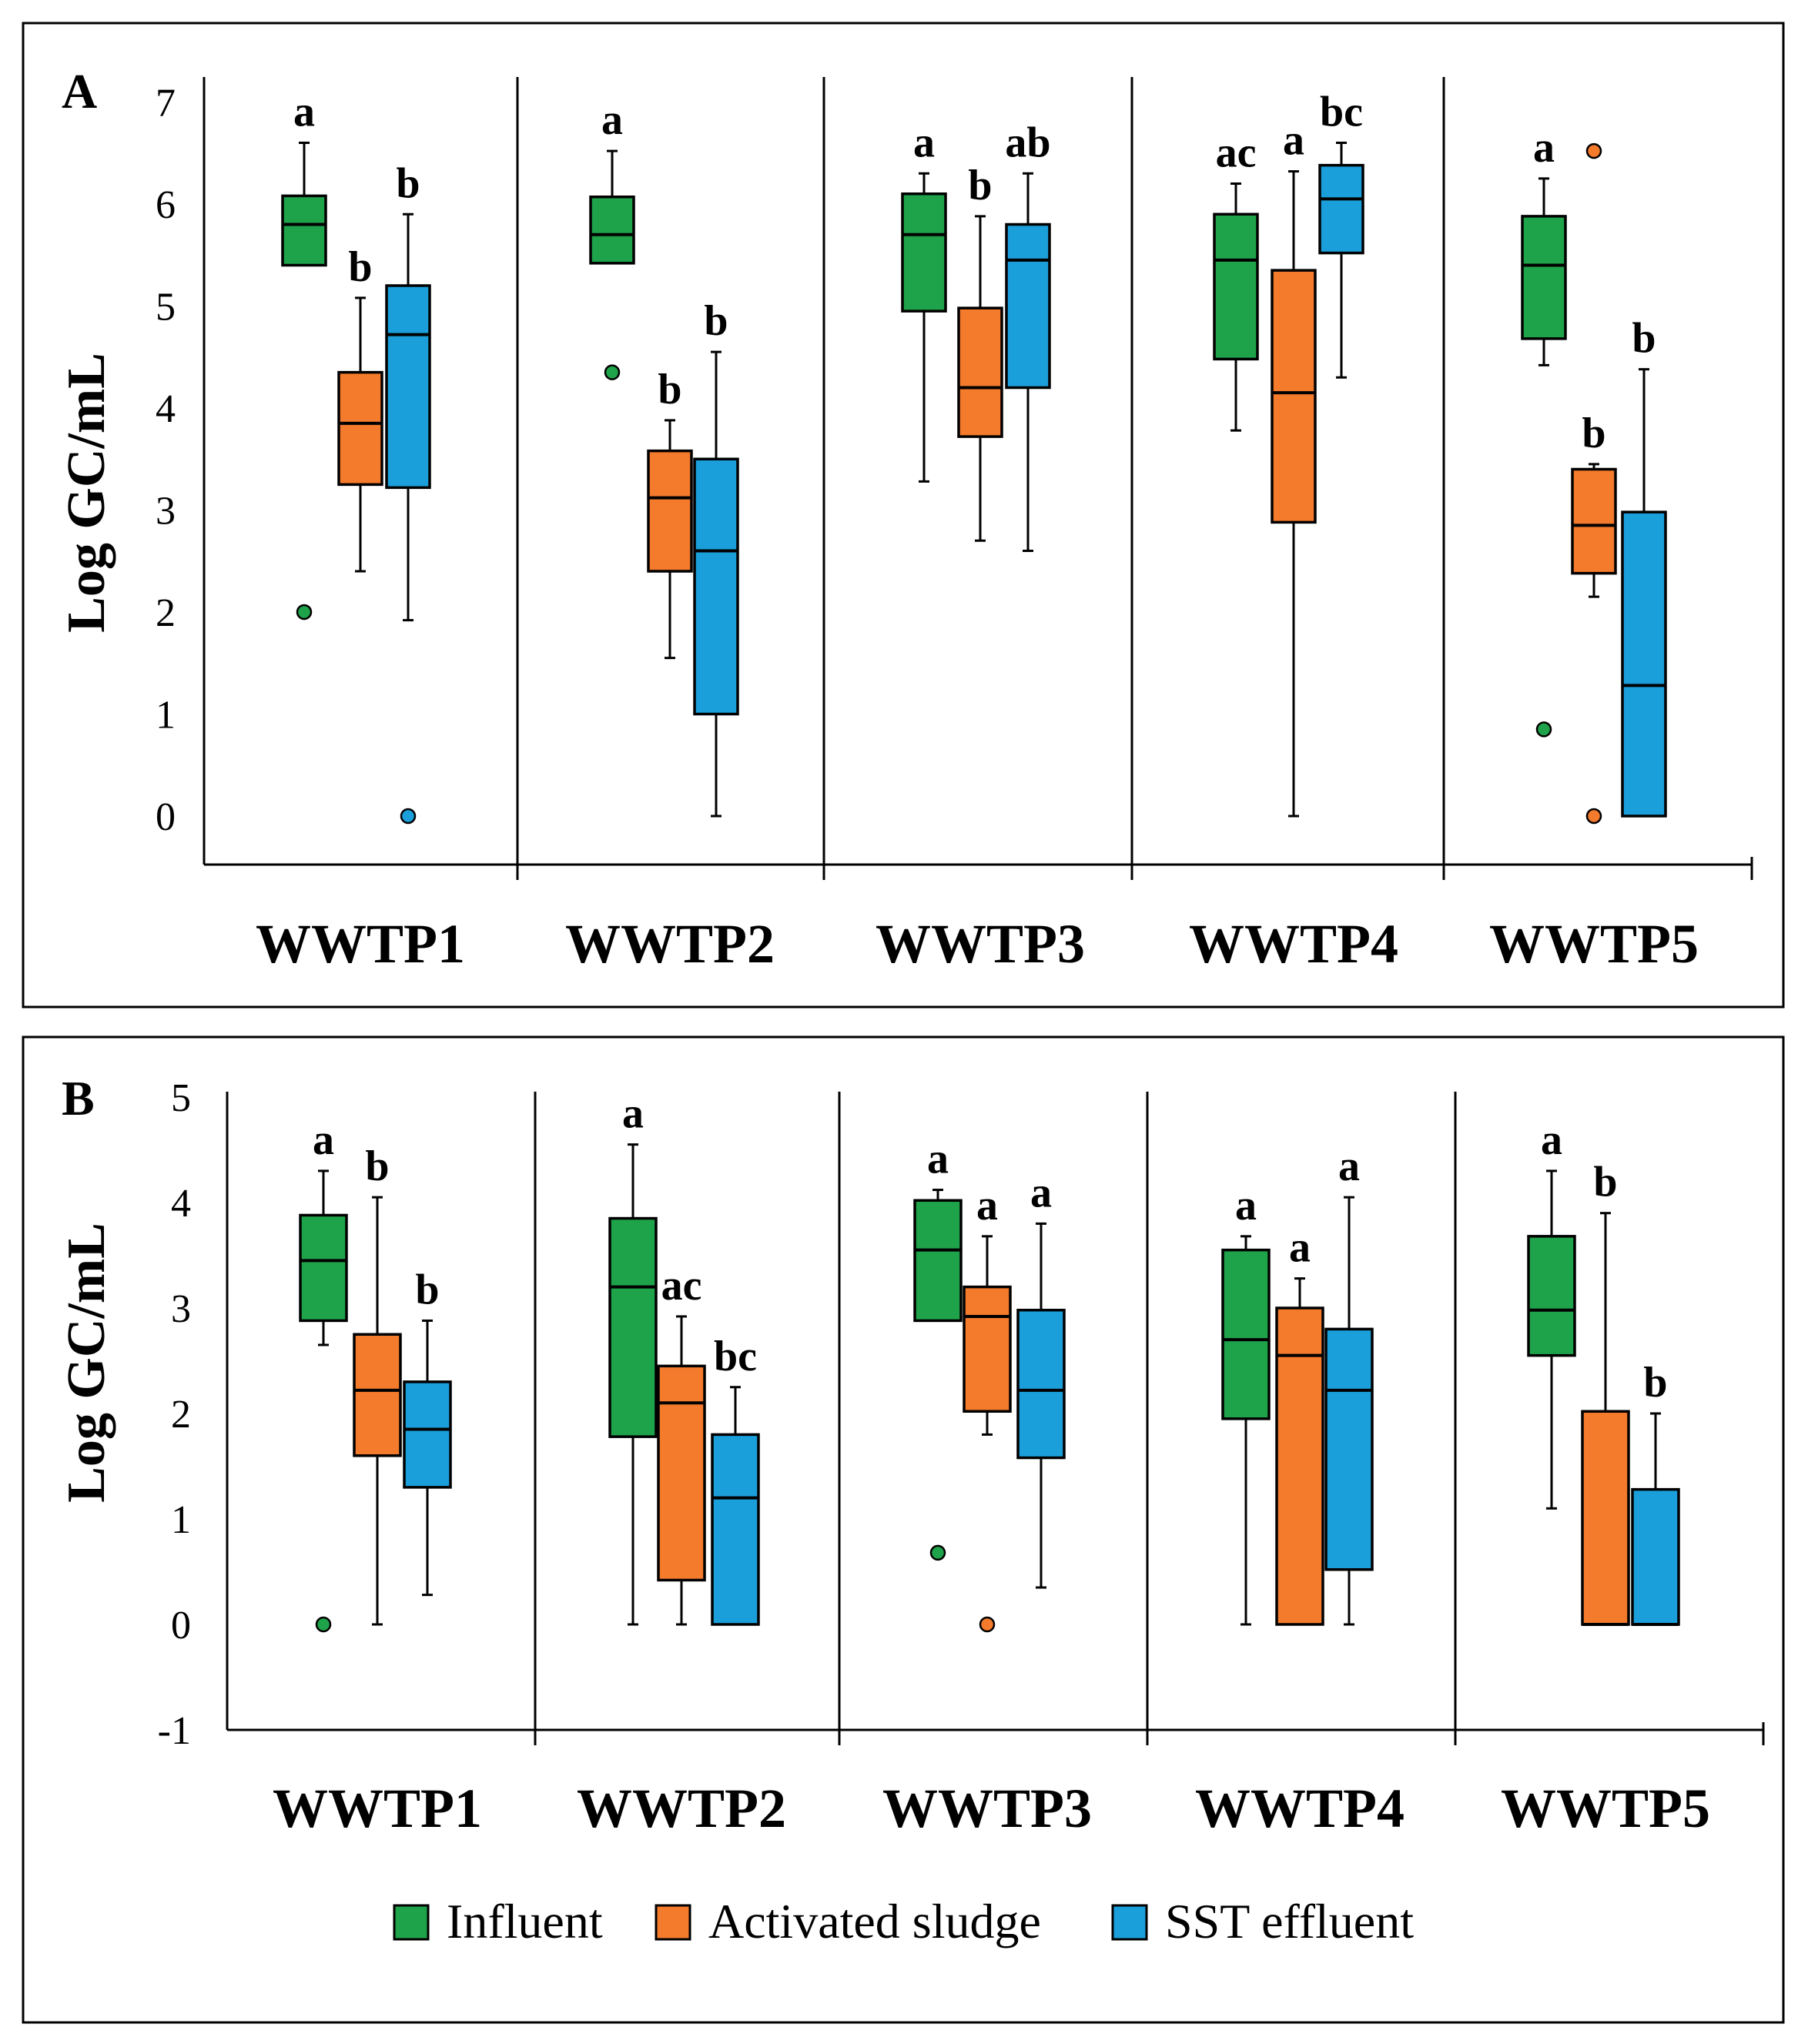  What do you see at coordinates (525, 1921) in the screenshot?
I see `legend-label-influent: Influent` at bounding box center [525, 1921].